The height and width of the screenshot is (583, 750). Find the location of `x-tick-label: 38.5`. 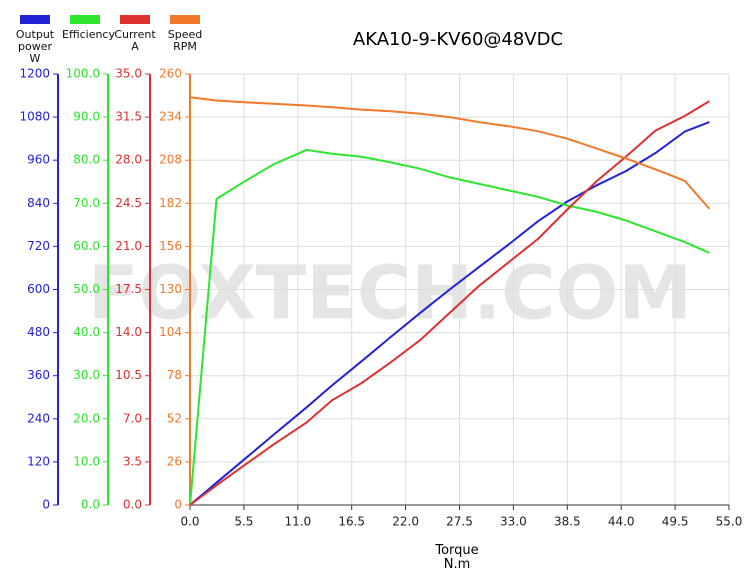

x-tick-label: 38.5 is located at coordinates (567, 522).